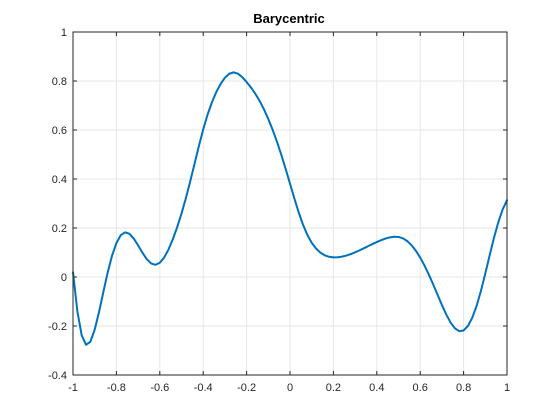 The width and height of the screenshot is (560, 420). I want to click on y-tick-label: 0.8, so click(59, 82).